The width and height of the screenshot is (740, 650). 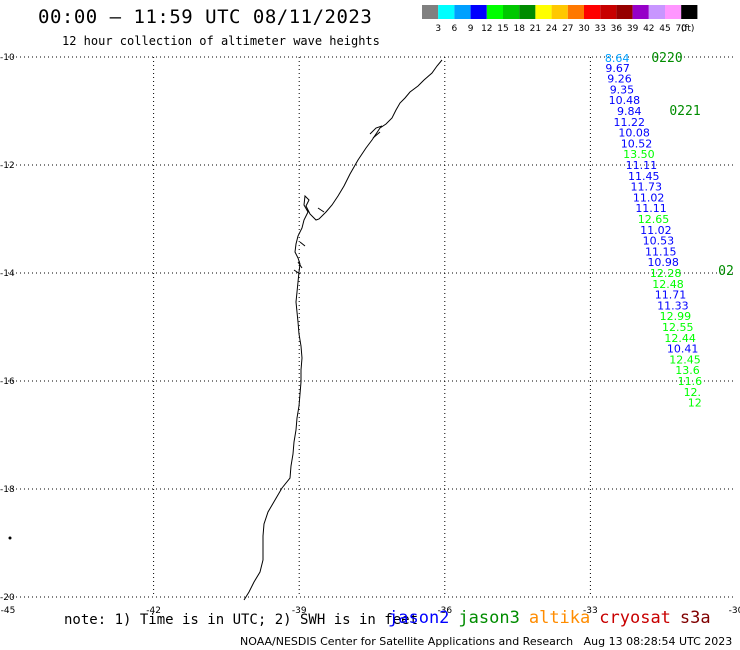 What do you see at coordinates (559, 618) in the screenshot?
I see `legend-entry: altika` at bounding box center [559, 618].